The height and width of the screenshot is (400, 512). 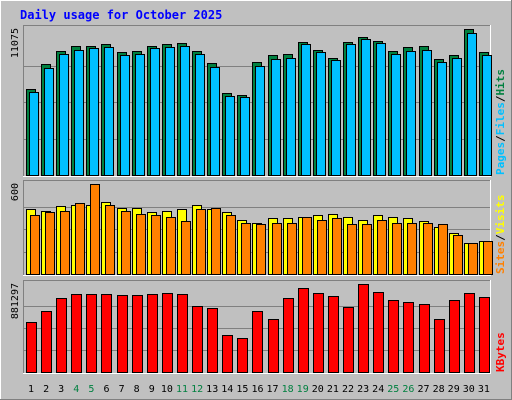 What do you see at coordinates (242, 389) in the screenshot?
I see `x-tick-label-day-15: 15` at bounding box center [242, 389].